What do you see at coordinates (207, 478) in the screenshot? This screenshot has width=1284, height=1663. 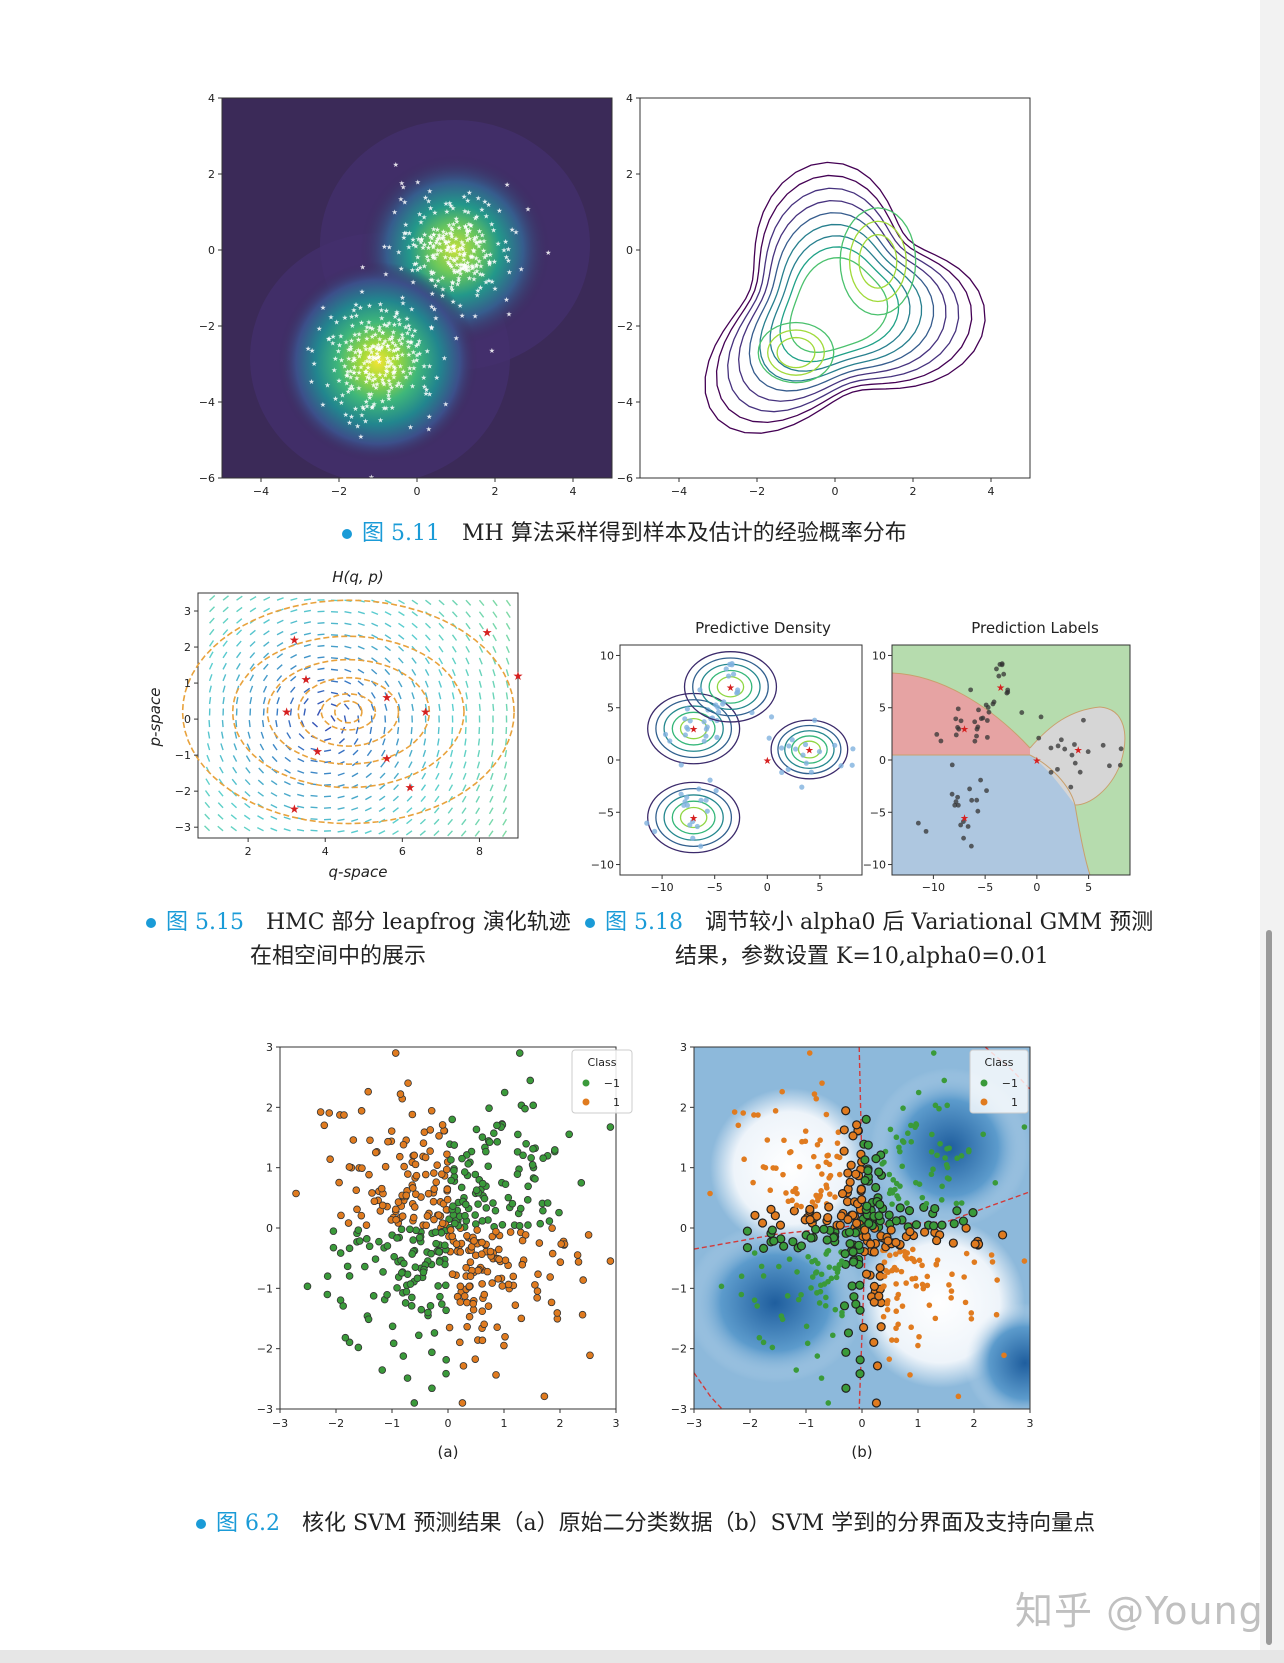 I see `y-tick-label: −6` at bounding box center [207, 478].